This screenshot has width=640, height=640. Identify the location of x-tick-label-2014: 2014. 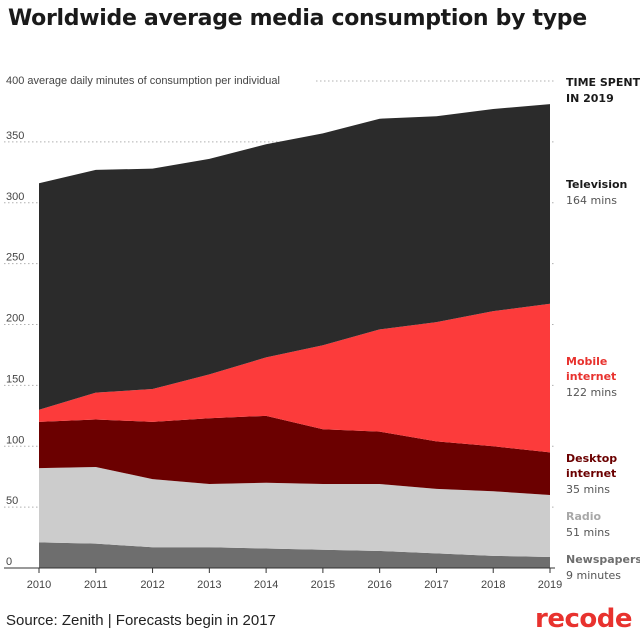
(266, 585).